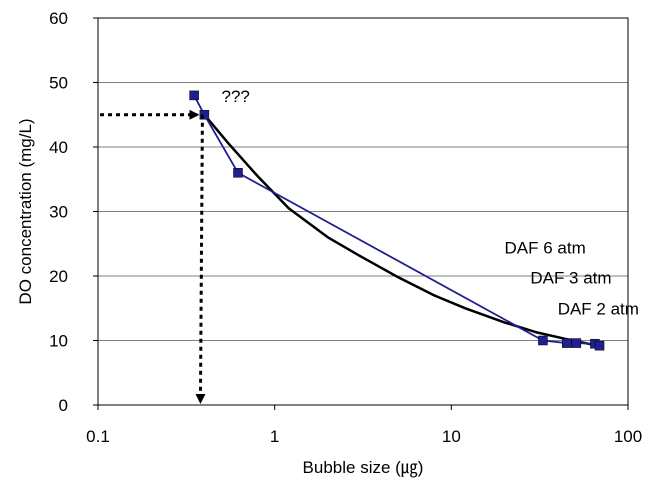  What do you see at coordinates (58, 147) in the screenshot?
I see `y-tick-label: 40` at bounding box center [58, 147].